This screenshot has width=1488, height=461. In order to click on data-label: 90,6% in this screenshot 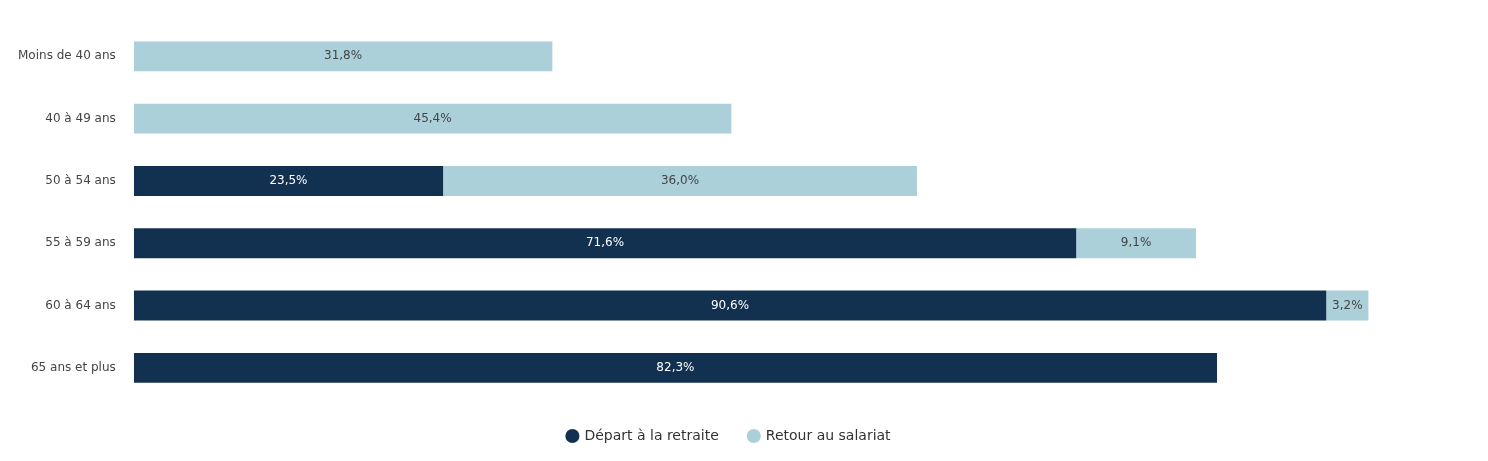, I will do `click(730, 304)`.